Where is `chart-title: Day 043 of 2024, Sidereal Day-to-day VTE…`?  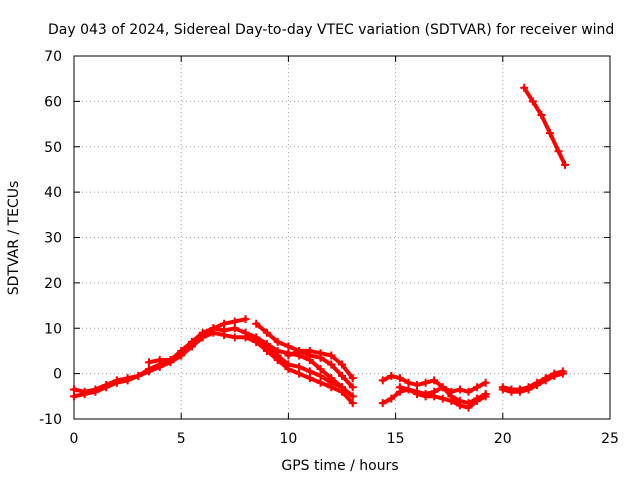
chart-title: Day 043 of 2024, Sidereal Day-to-day VTE… is located at coordinates (331, 30).